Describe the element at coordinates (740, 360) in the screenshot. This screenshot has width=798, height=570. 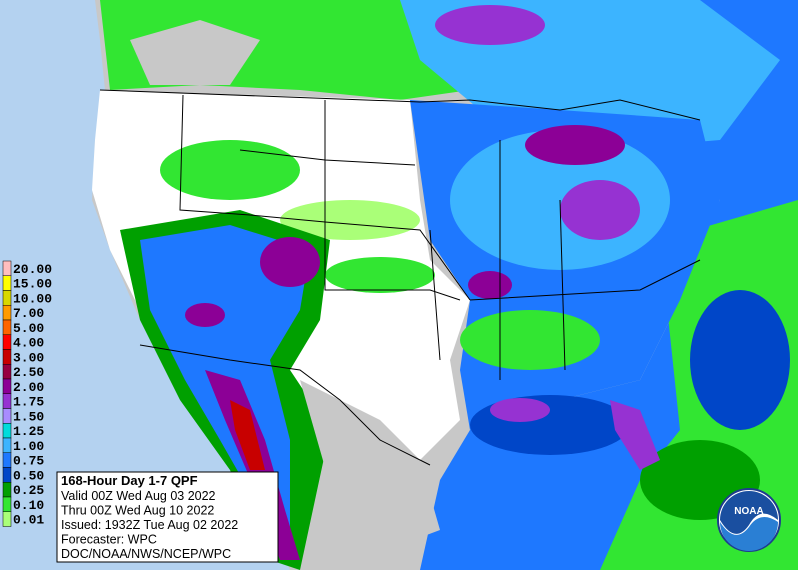
I see `atlantic-blob` at that location.